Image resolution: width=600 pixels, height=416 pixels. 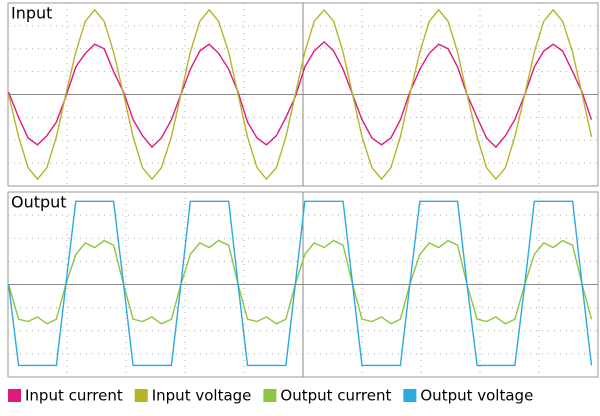 I want to click on legend-label: Input voltage, so click(x=202, y=396).